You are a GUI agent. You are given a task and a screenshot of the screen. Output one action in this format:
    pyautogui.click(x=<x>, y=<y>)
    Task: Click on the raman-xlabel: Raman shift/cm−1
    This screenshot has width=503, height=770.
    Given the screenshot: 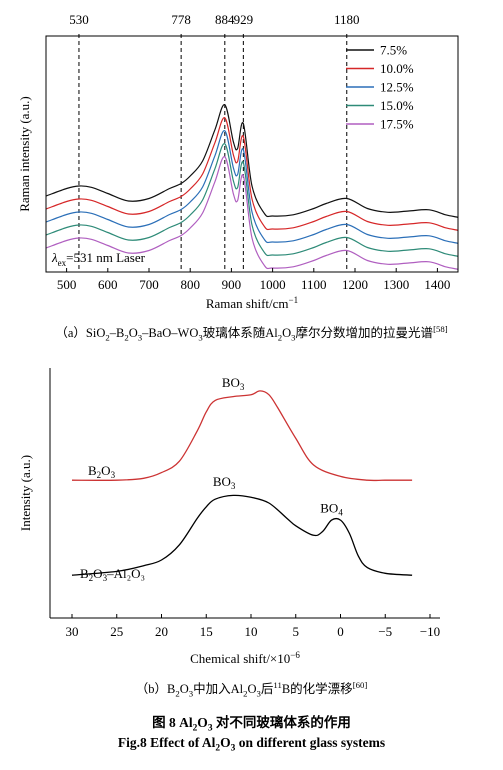 What is the action you would take?
    pyautogui.click(x=252, y=303)
    